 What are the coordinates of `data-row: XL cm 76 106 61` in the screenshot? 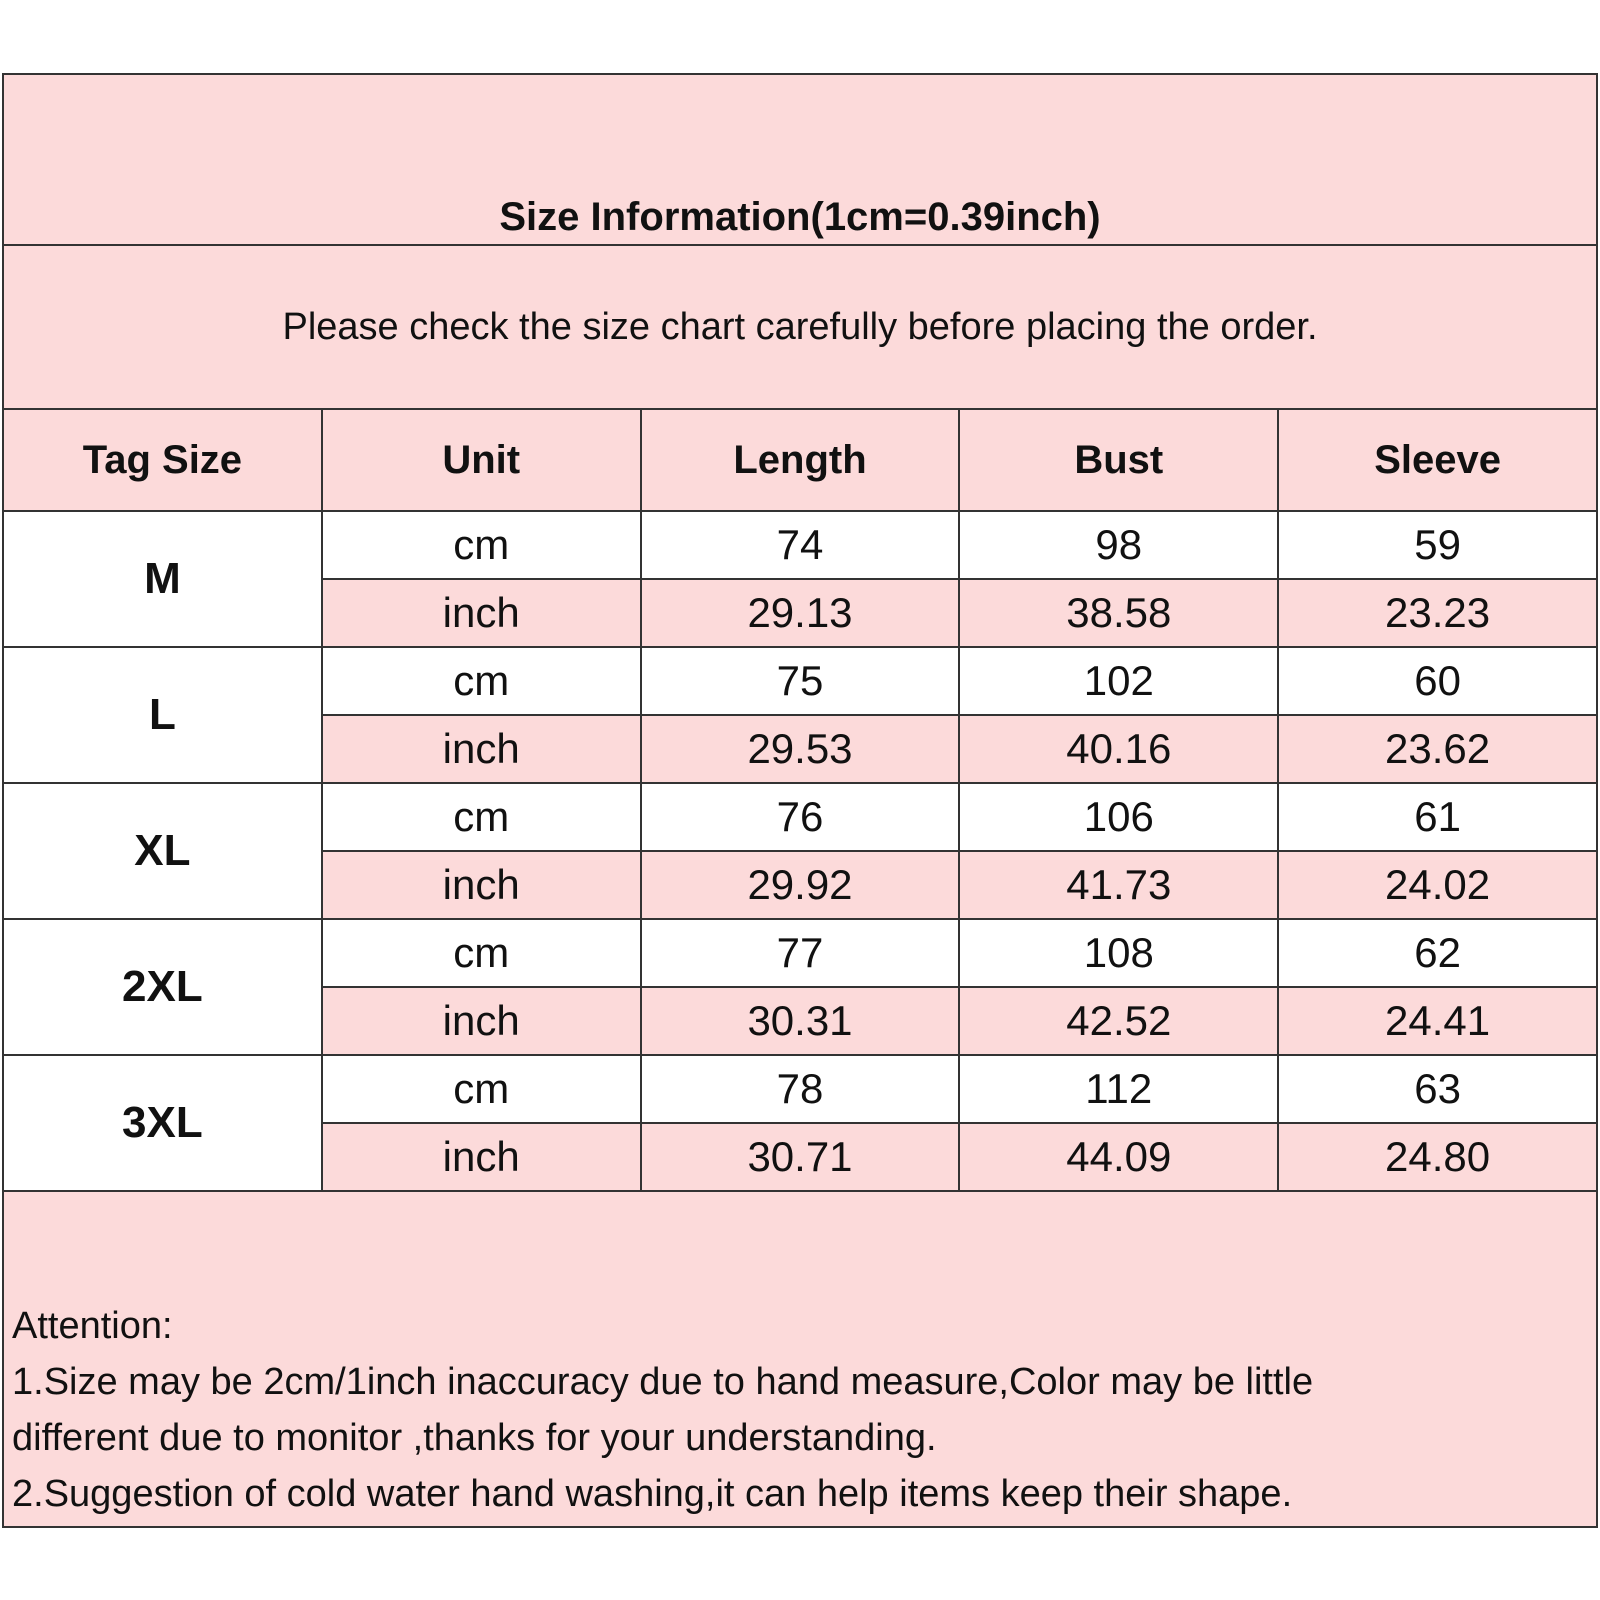 It's located at (800, 851).